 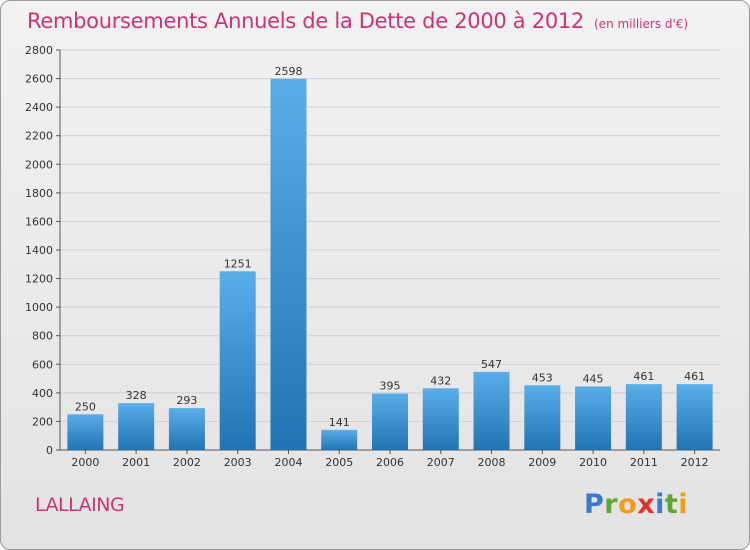 What do you see at coordinates (671, 504) in the screenshot?
I see `logo-letter: t` at bounding box center [671, 504].